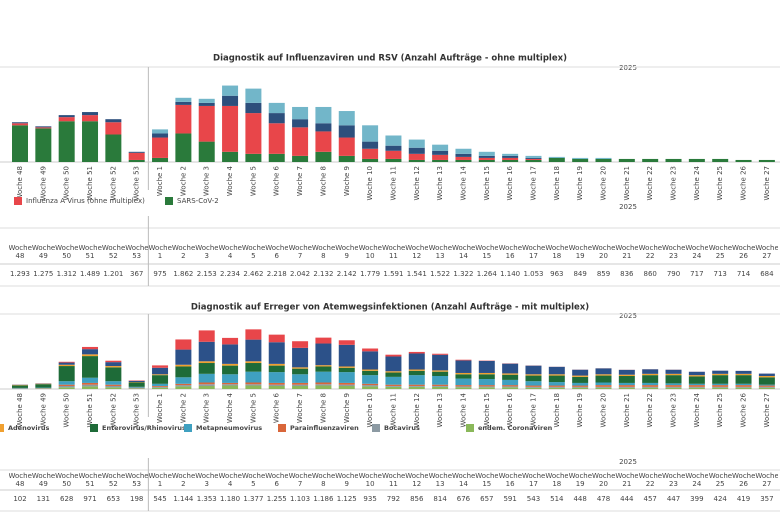 This screenshot has height=520, width=780. I want to click on table-value: 814, so click(440, 499).